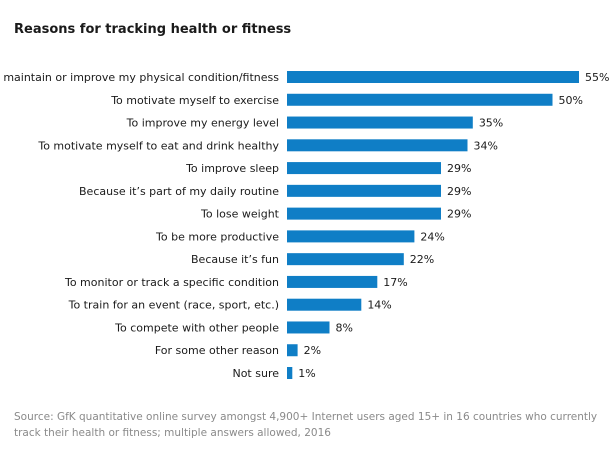  Describe the element at coordinates (196, 327) in the screenshot. I see `category-label: To compete with other people` at that location.